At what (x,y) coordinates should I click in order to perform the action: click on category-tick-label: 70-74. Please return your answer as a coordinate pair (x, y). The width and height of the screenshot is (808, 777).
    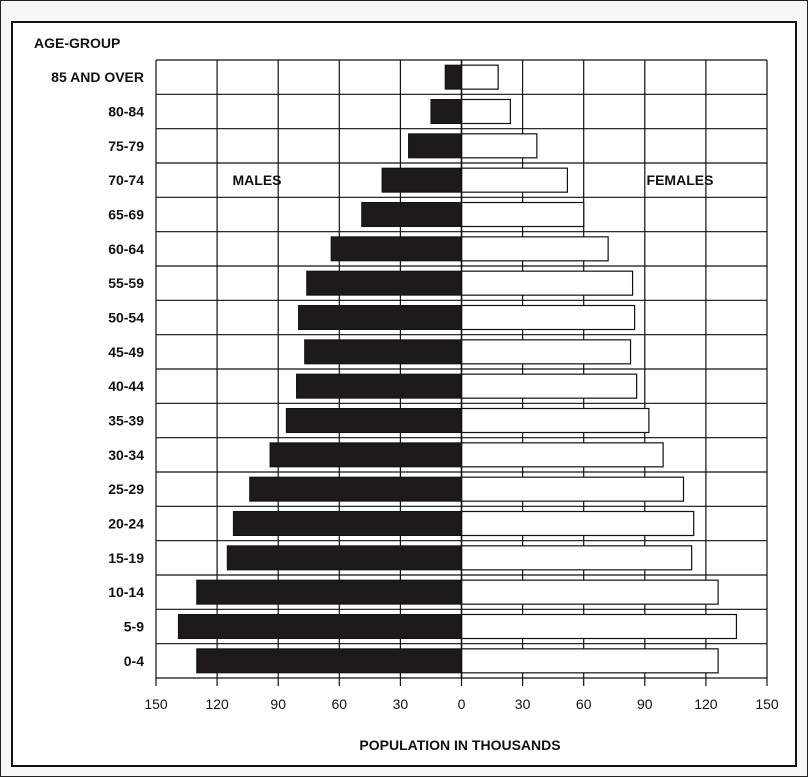
    Looking at the image, I should click on (126, 180).